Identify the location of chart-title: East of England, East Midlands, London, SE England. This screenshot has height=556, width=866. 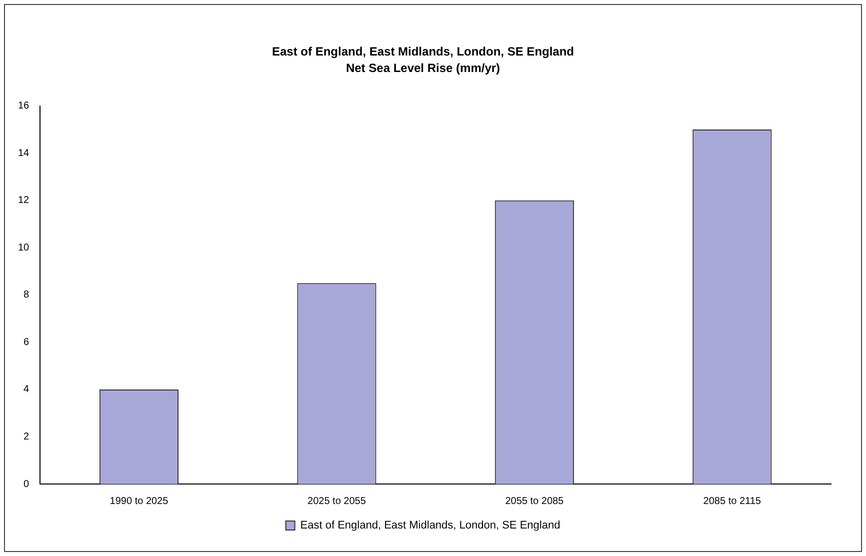
(423, 51).